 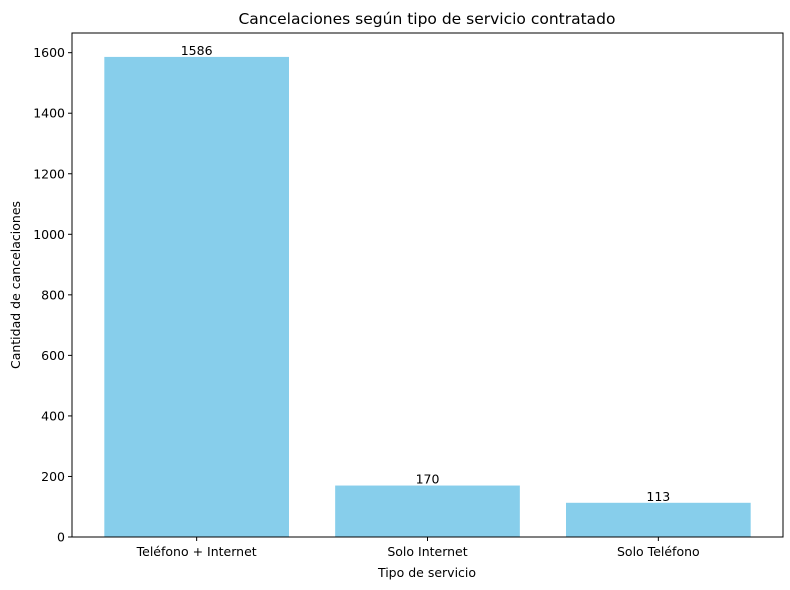 What do you see at coordinates (49, 52) in the screenshot?
I see `y-tick-label-8: 1600` at bounding box center [49, 52].